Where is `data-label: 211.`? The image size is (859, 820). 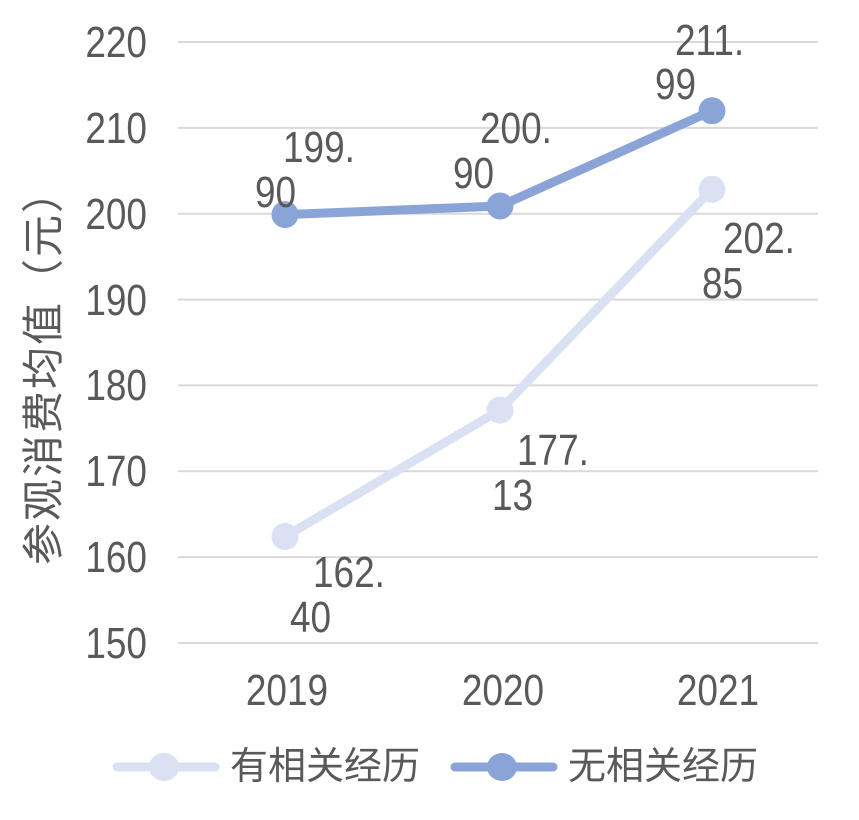 data-label: 211. is located at coordinates (710, 40).